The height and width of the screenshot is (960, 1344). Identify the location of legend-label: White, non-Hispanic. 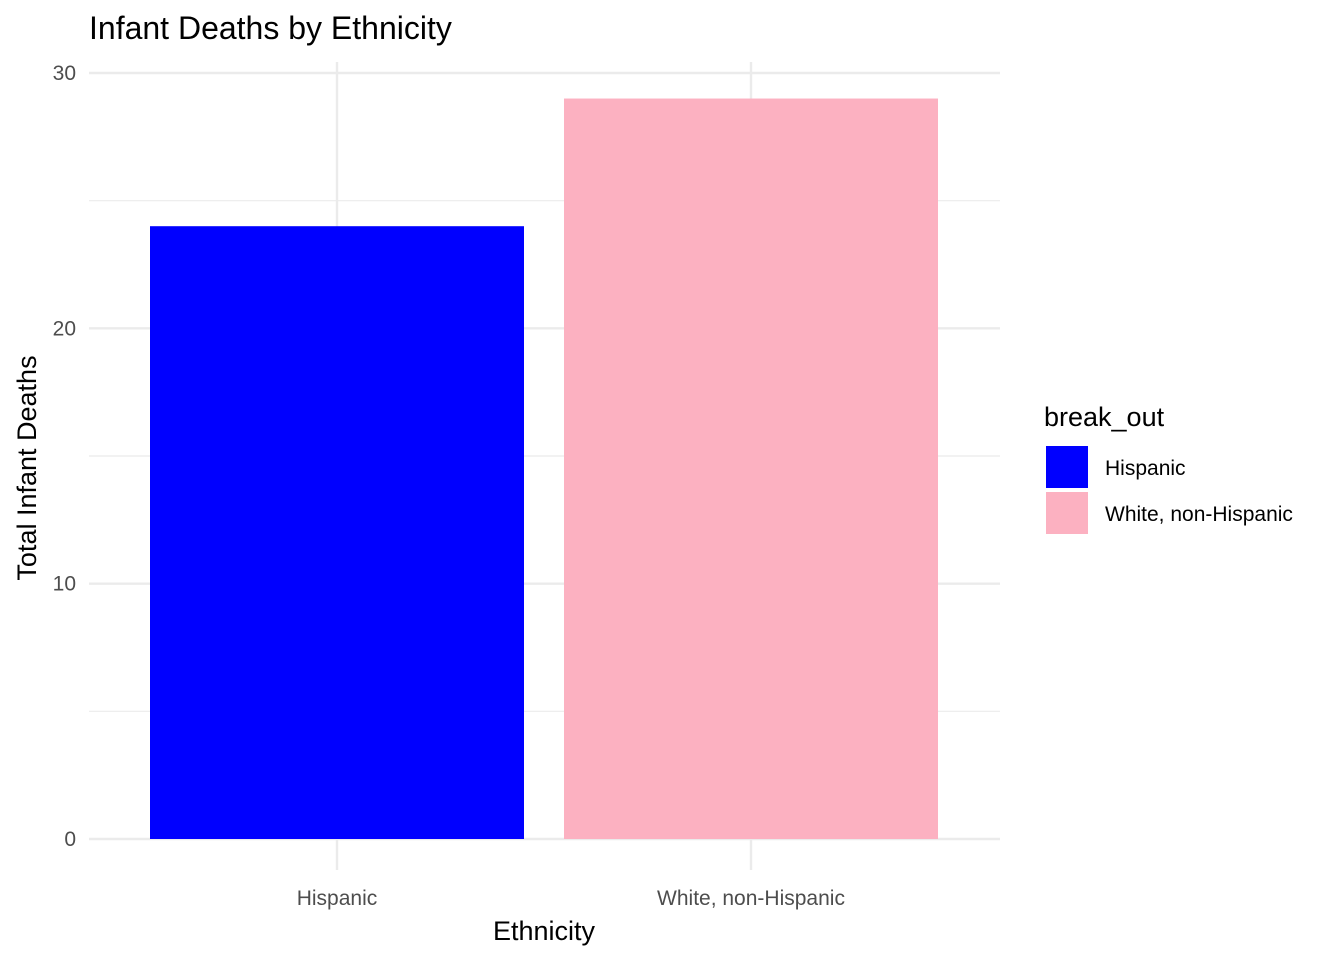
(1199, 514).